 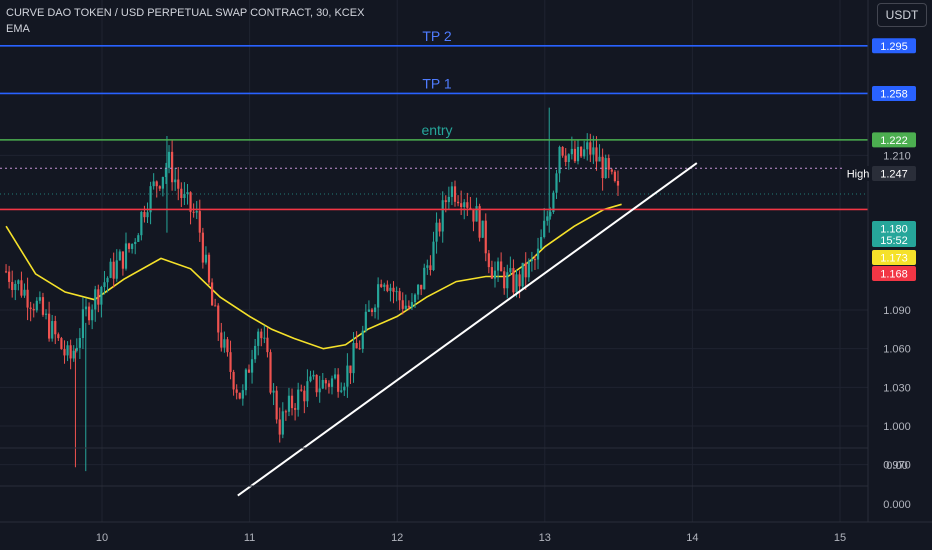 What do you see at coordinates (894, 94) in the screenshot?
I see `price-tag-label: 1.258` at bounding box center [894, 94].